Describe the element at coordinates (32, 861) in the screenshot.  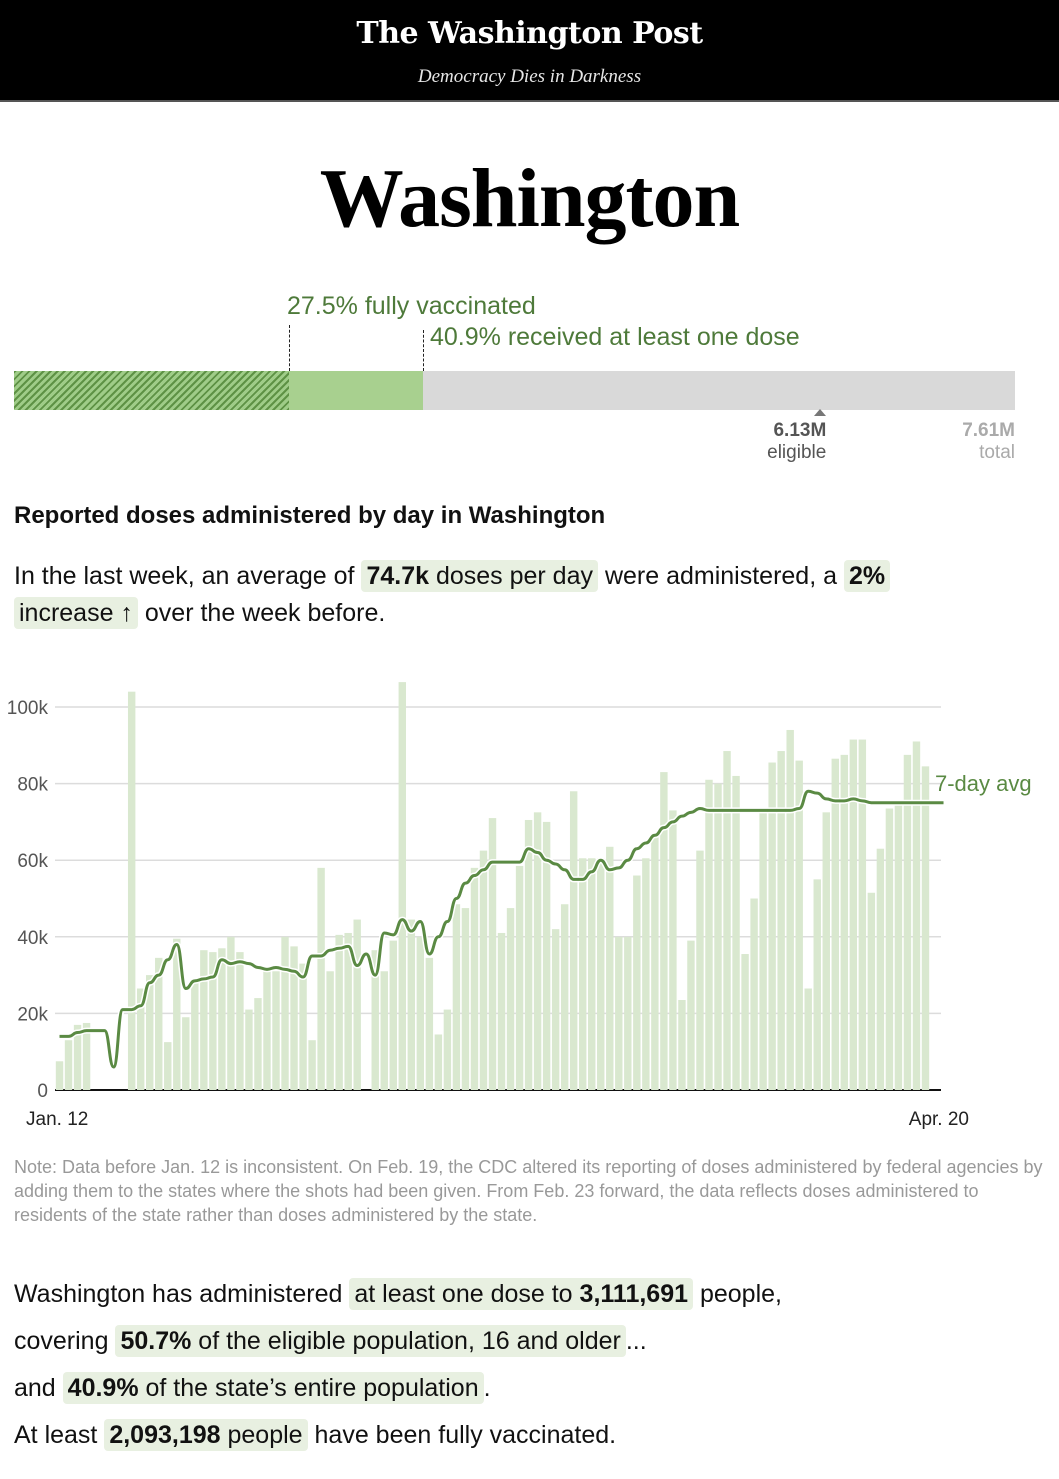
I see `y-tick-label: 60k` at that location.